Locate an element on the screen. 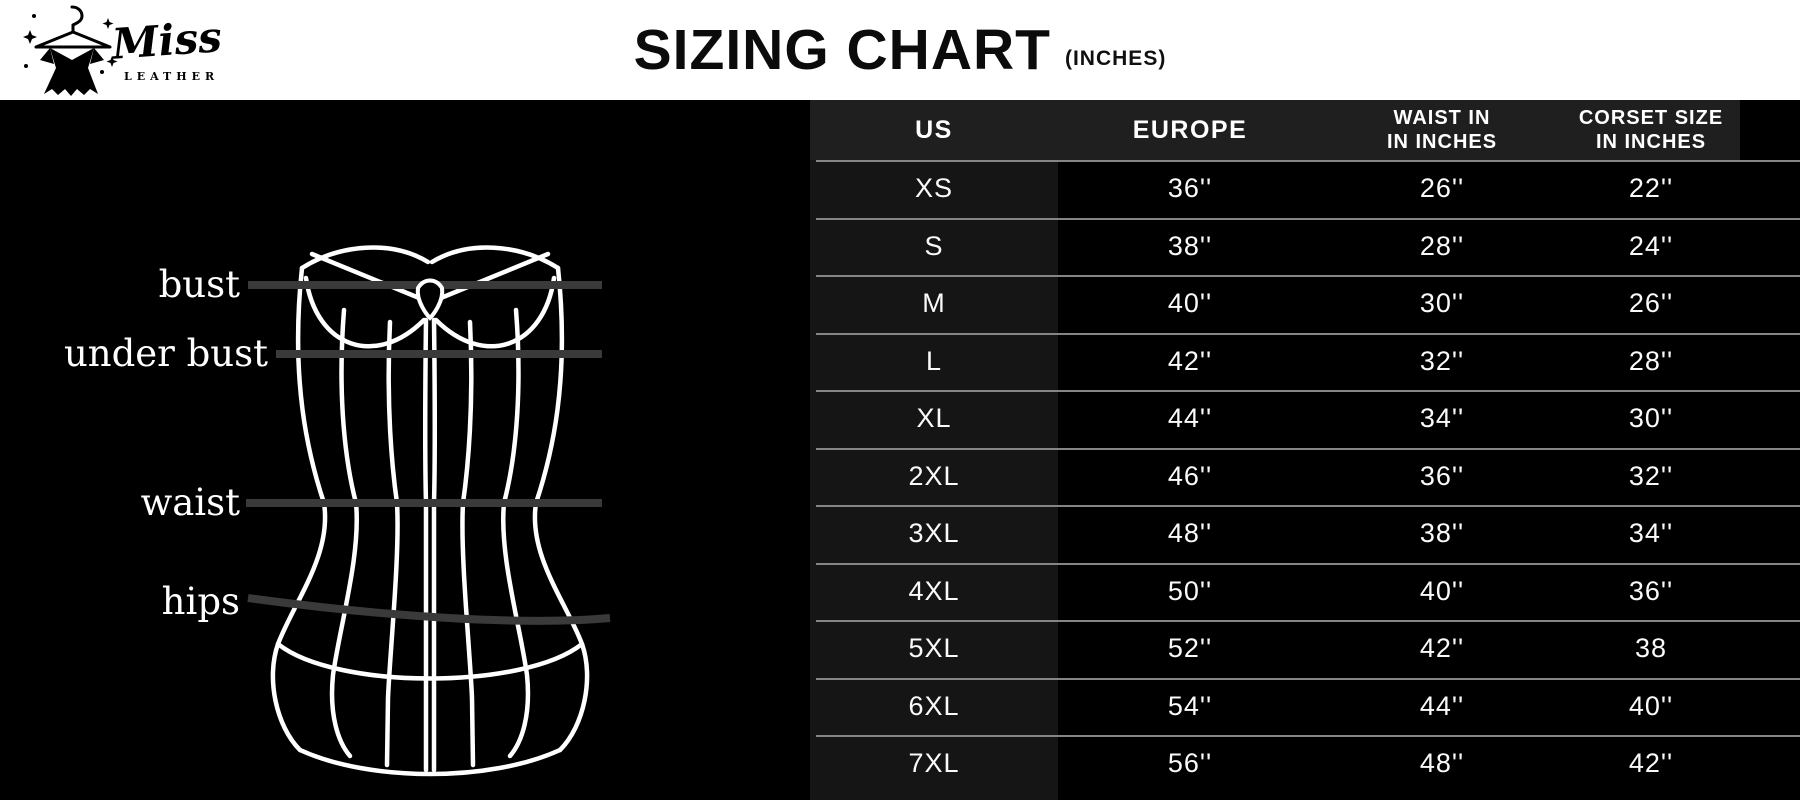 The width and height of the screenshot is (1800, 800). cell-corset: 36'' is located at coordinates (1651, 590).